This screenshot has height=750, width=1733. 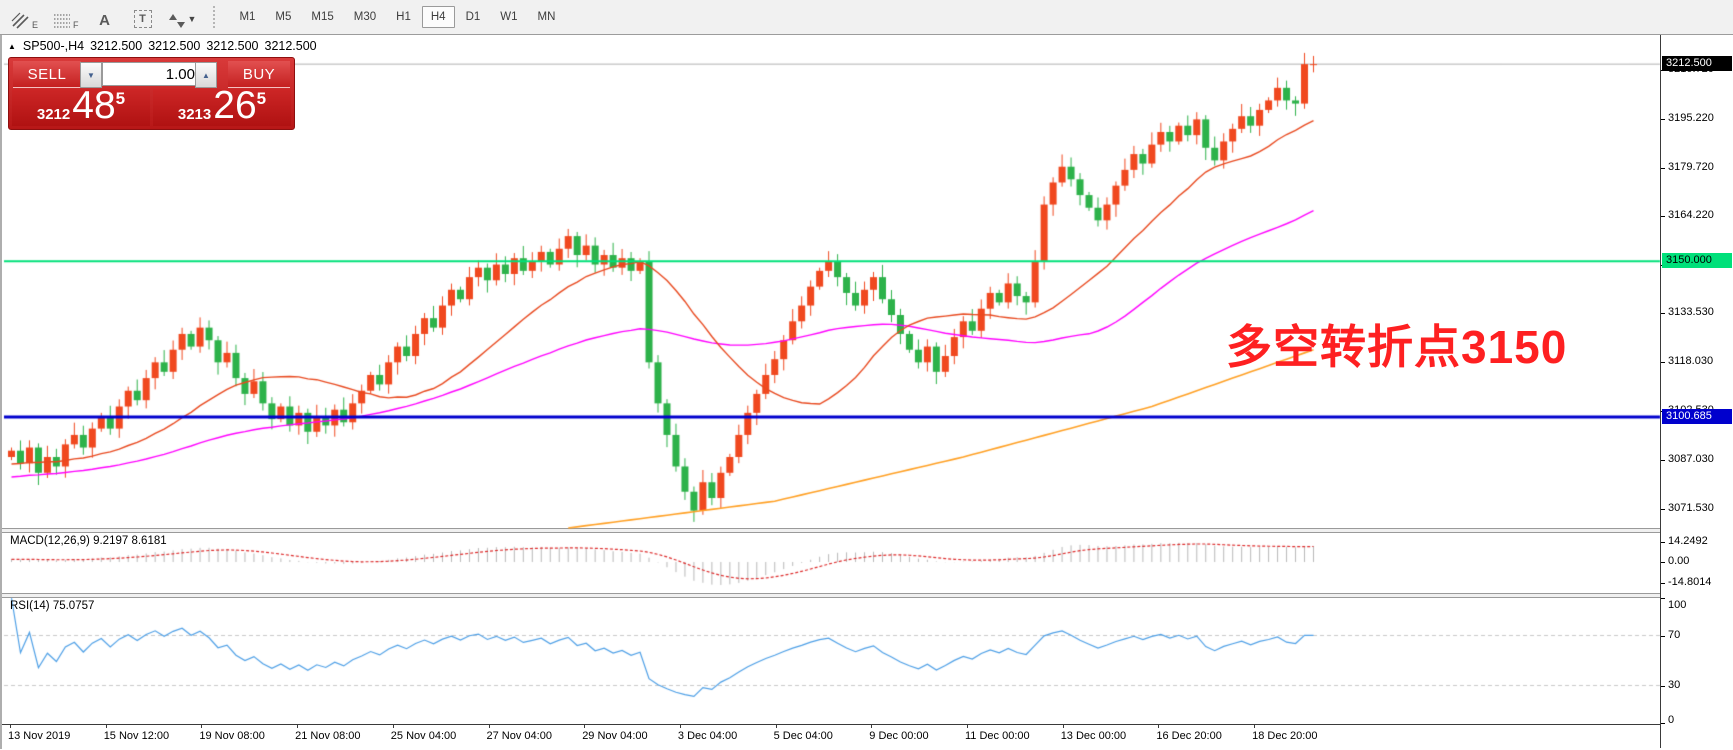 I want to click on volume-decrease-button: ▼, so click(x=91, y=75).